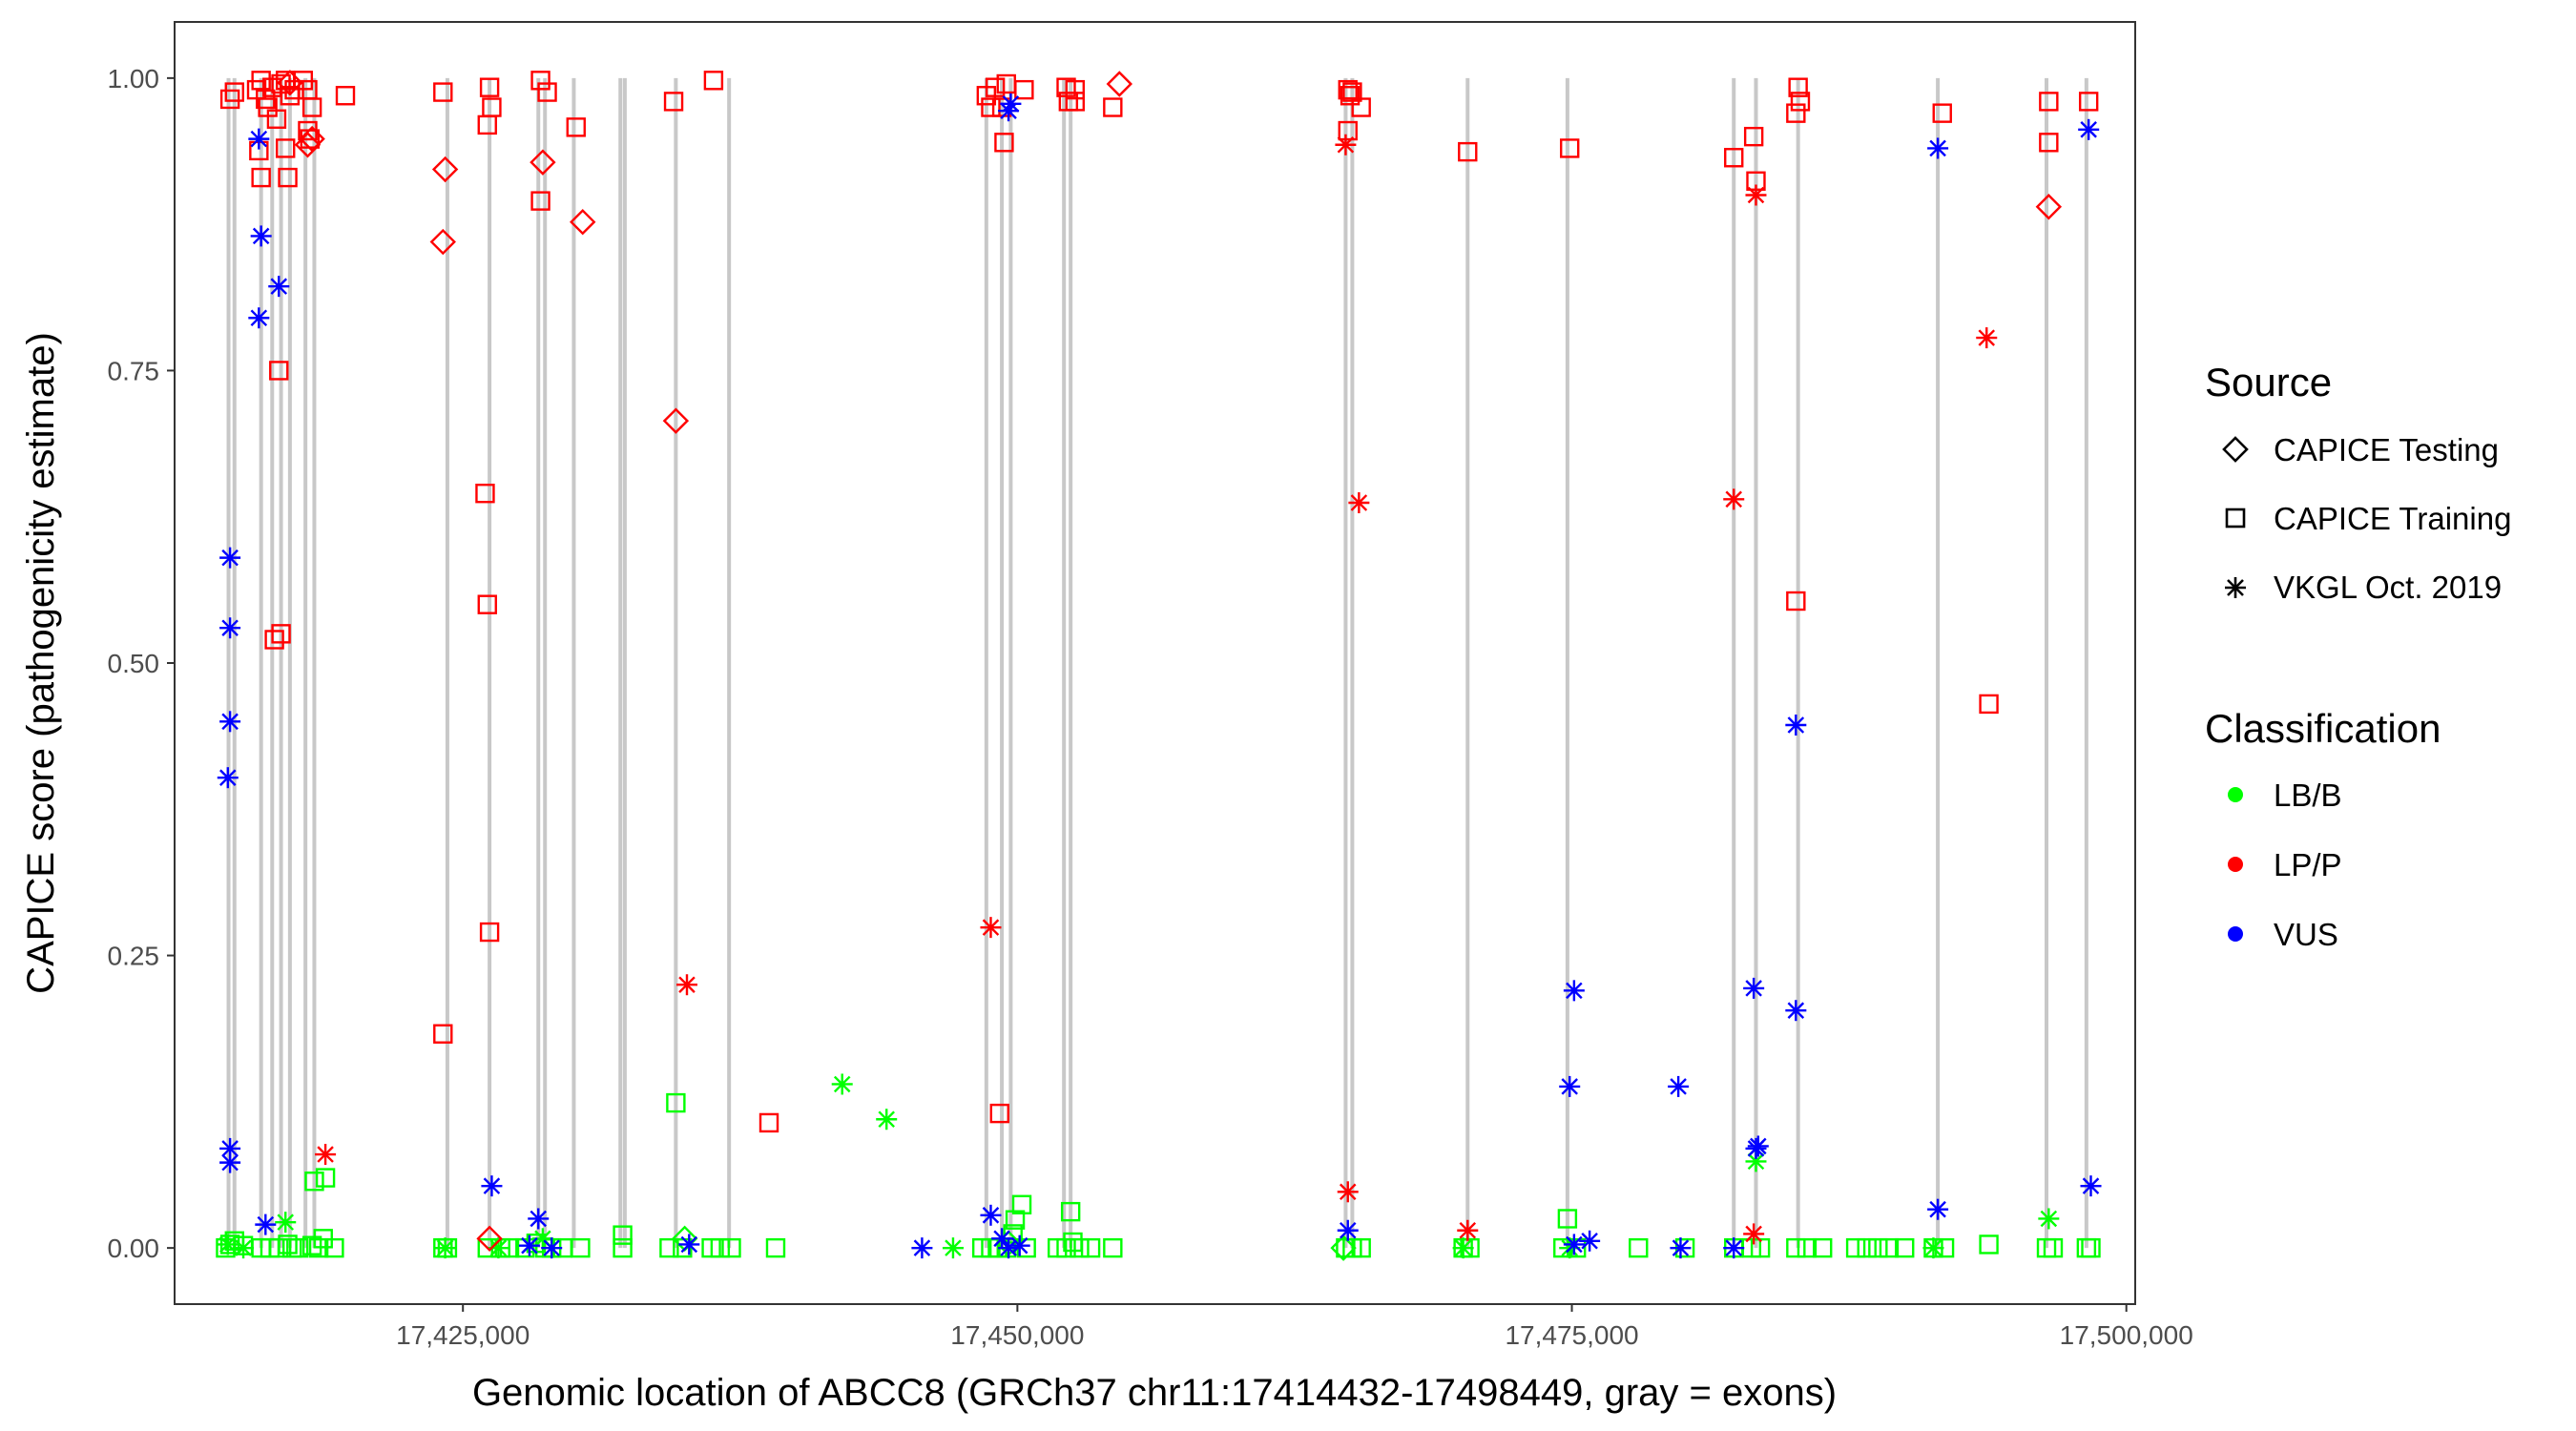 The height and width of the screenshot is (1431, 2576). What do you see at coordinates (134, 78) in the screenshot?
I see `y-tick-label: 1.00` at bounding box center [134, 78].